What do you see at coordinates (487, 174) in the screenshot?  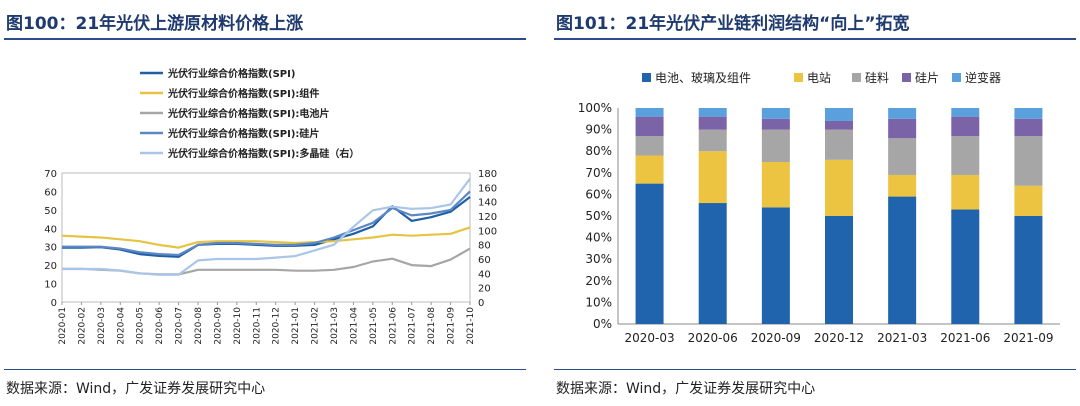 I see `y-tick-right: 180` at bounding box center [487, 174].